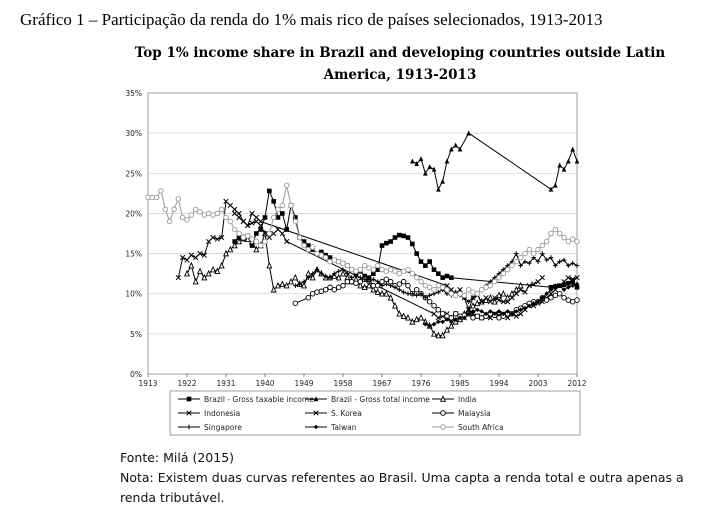 The image size is (706, 510). Describe the element at coordinates (147, 383) in the screenshot. I see `x-tick-label: 1913` at that location.